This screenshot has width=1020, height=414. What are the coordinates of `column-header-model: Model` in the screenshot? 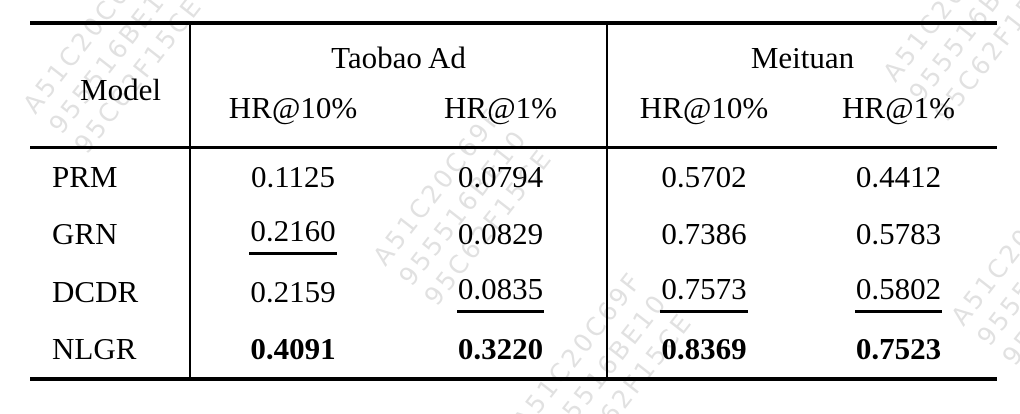 It's located at (110, 86).